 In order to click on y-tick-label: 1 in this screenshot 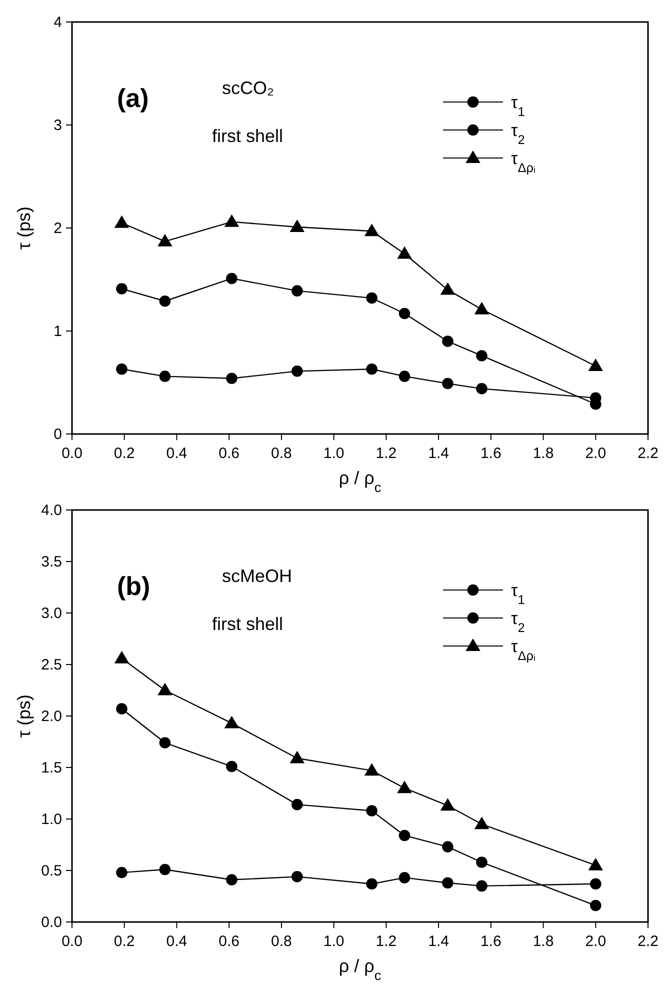, I will do `click(58, 331)`.